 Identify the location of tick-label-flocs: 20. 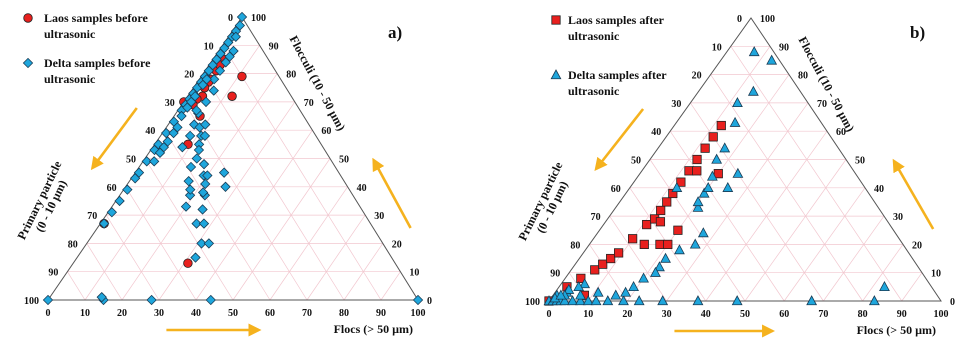
(627, 314).